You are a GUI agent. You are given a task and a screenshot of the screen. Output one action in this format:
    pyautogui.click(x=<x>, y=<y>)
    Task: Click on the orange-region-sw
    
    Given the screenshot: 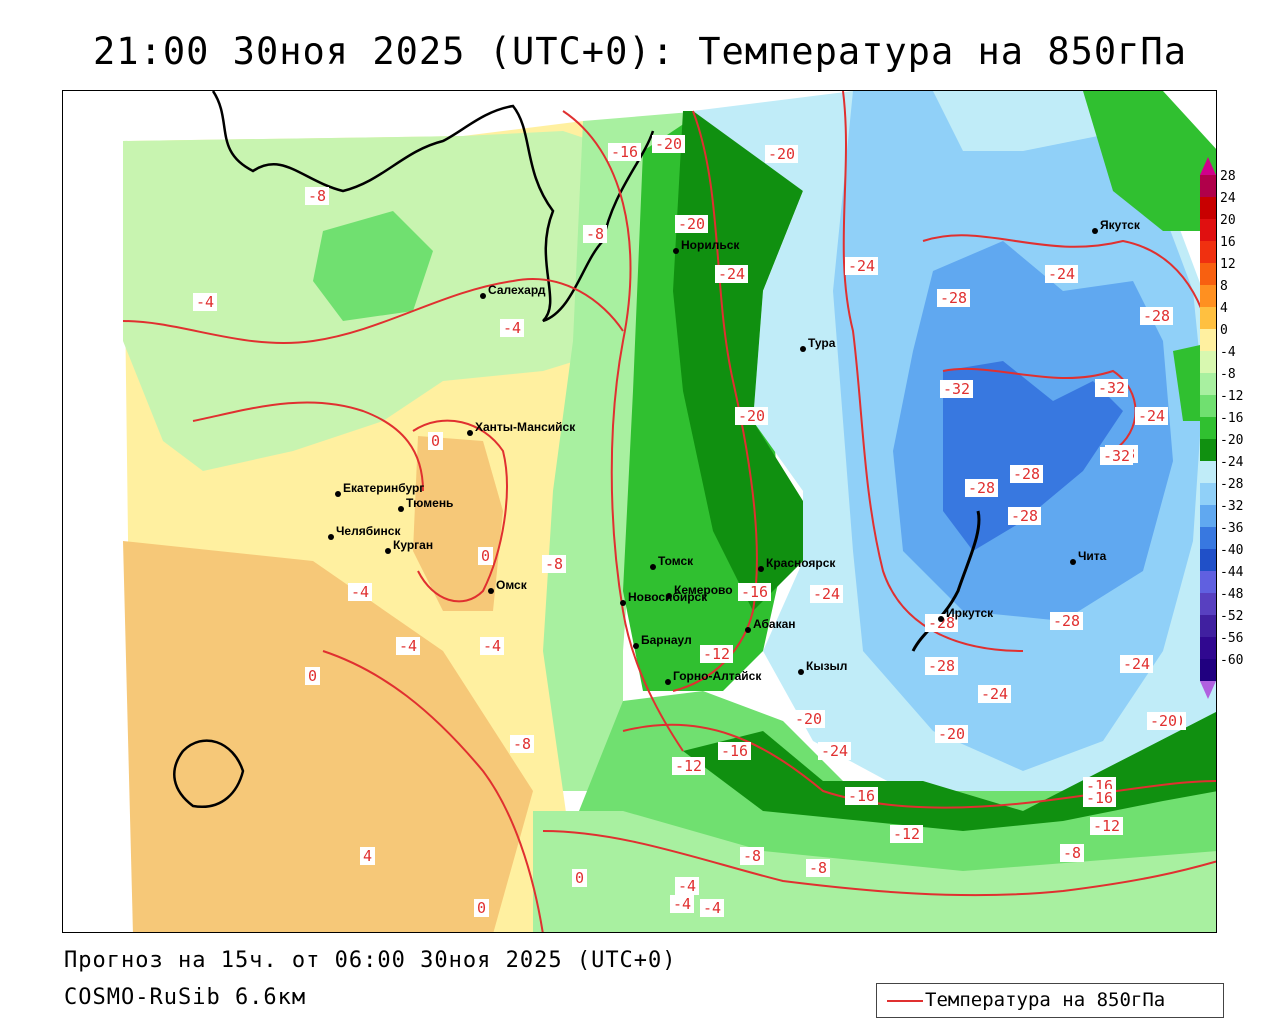 What is the action you would take?
    pyautogui.click(x=328, y=736)
    